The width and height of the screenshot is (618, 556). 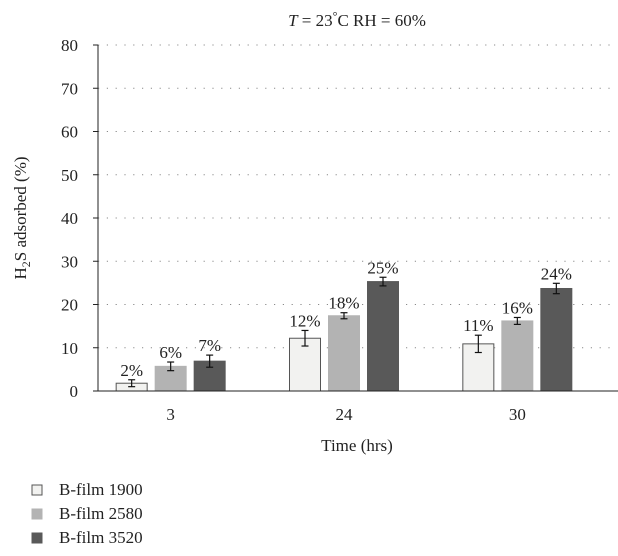 What do you see at coordinates (343, 303) in the screenshot?
I see `data-label: 18%` at bounding box center [343, 303].